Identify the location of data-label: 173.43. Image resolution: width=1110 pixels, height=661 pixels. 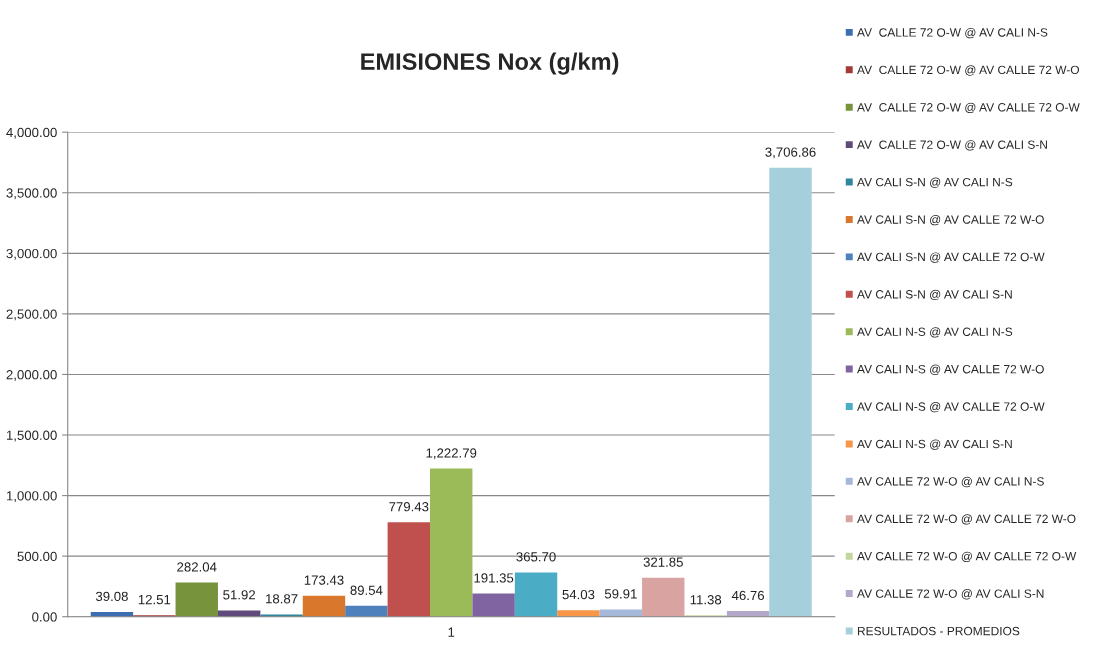
(324, 580).